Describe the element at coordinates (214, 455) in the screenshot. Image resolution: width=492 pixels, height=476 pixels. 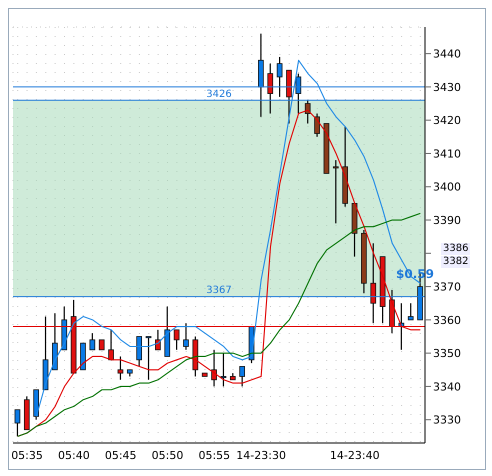
I see `x-tick-label: 05:55` at that location.